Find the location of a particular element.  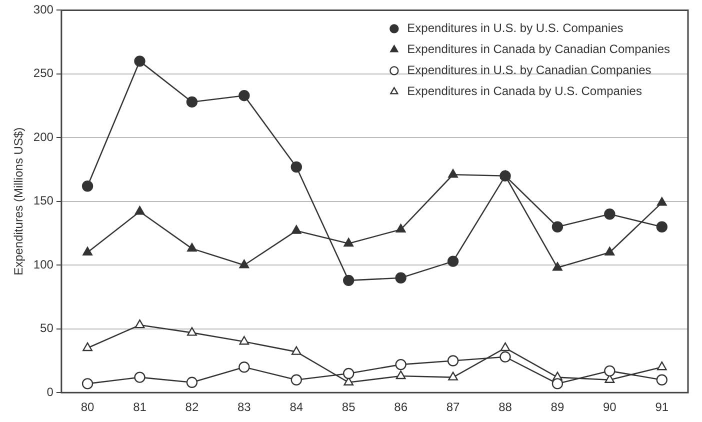

y-tick-label: 150 is located at coordinates (43, 201).